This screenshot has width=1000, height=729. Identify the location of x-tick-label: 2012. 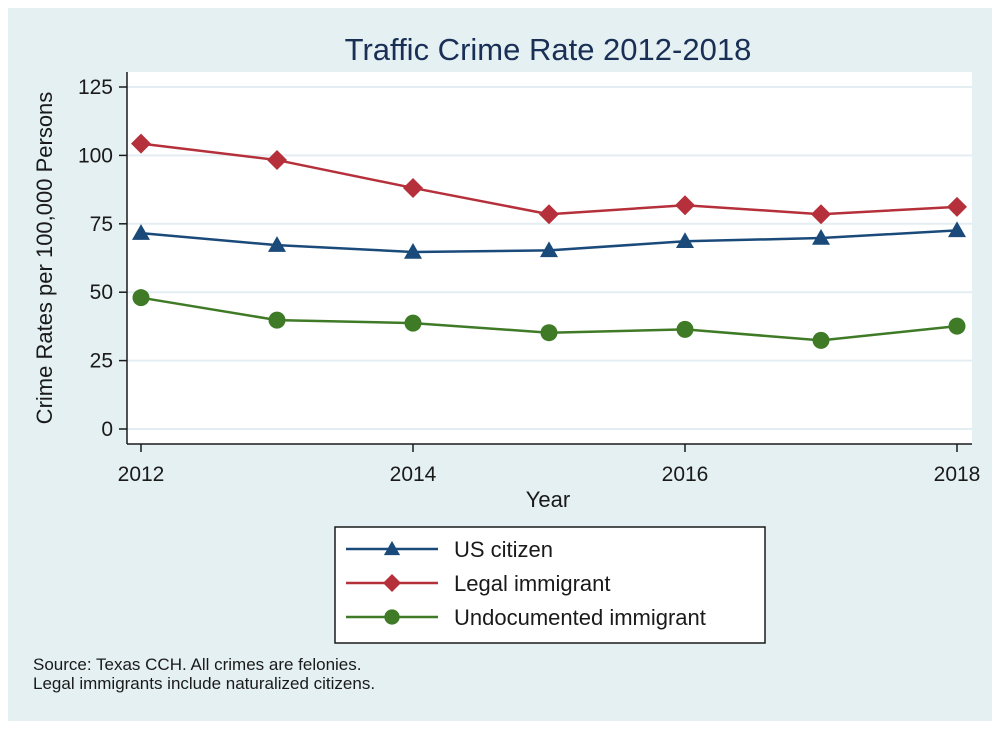
(141, 474).